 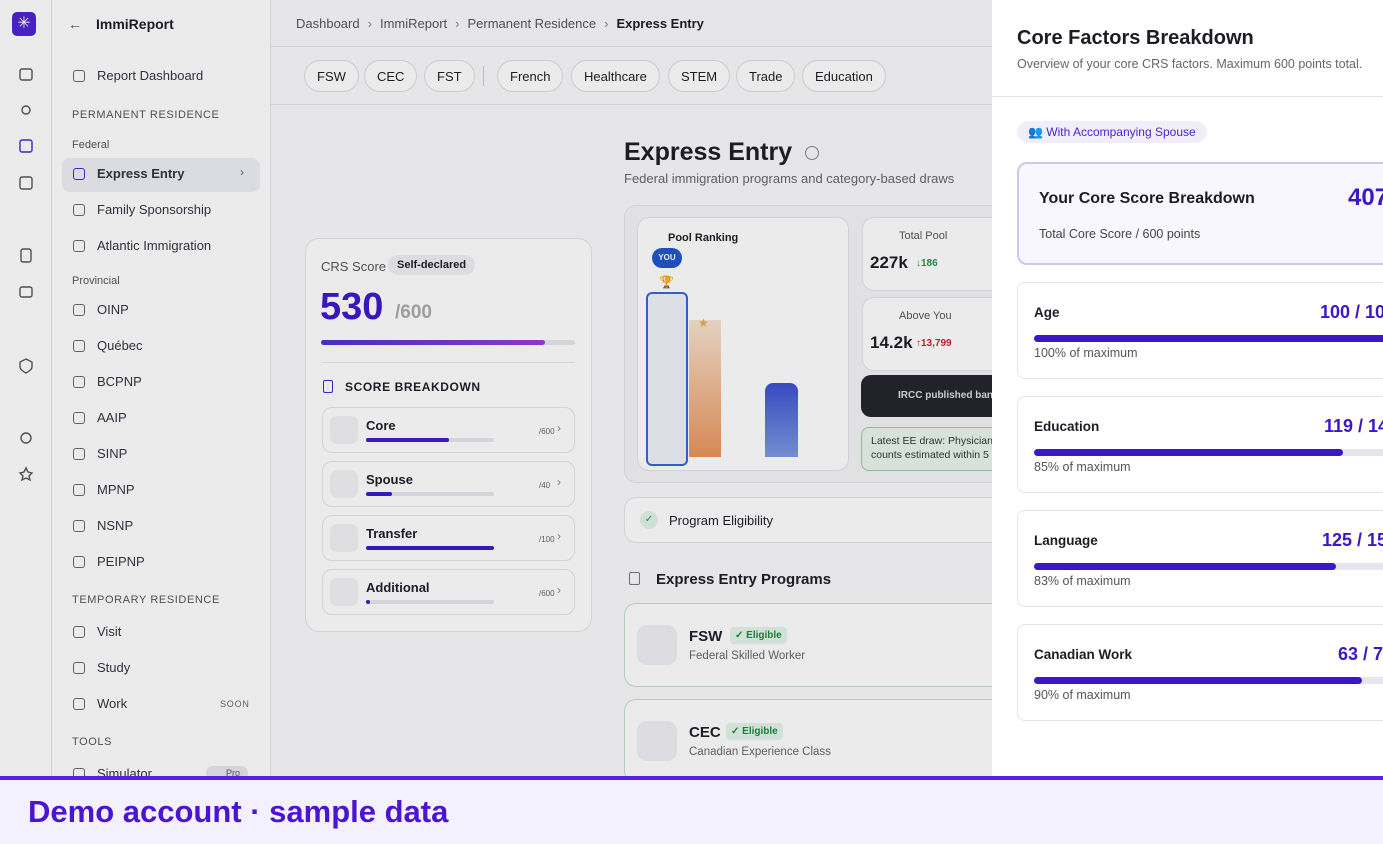 I want to click on factor-score: 119 / 140, so click(x=1353, y=426).